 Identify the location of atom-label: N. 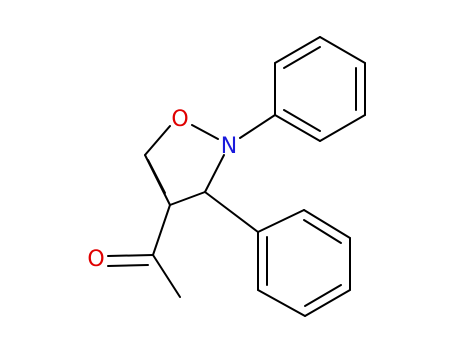
(229, 146).